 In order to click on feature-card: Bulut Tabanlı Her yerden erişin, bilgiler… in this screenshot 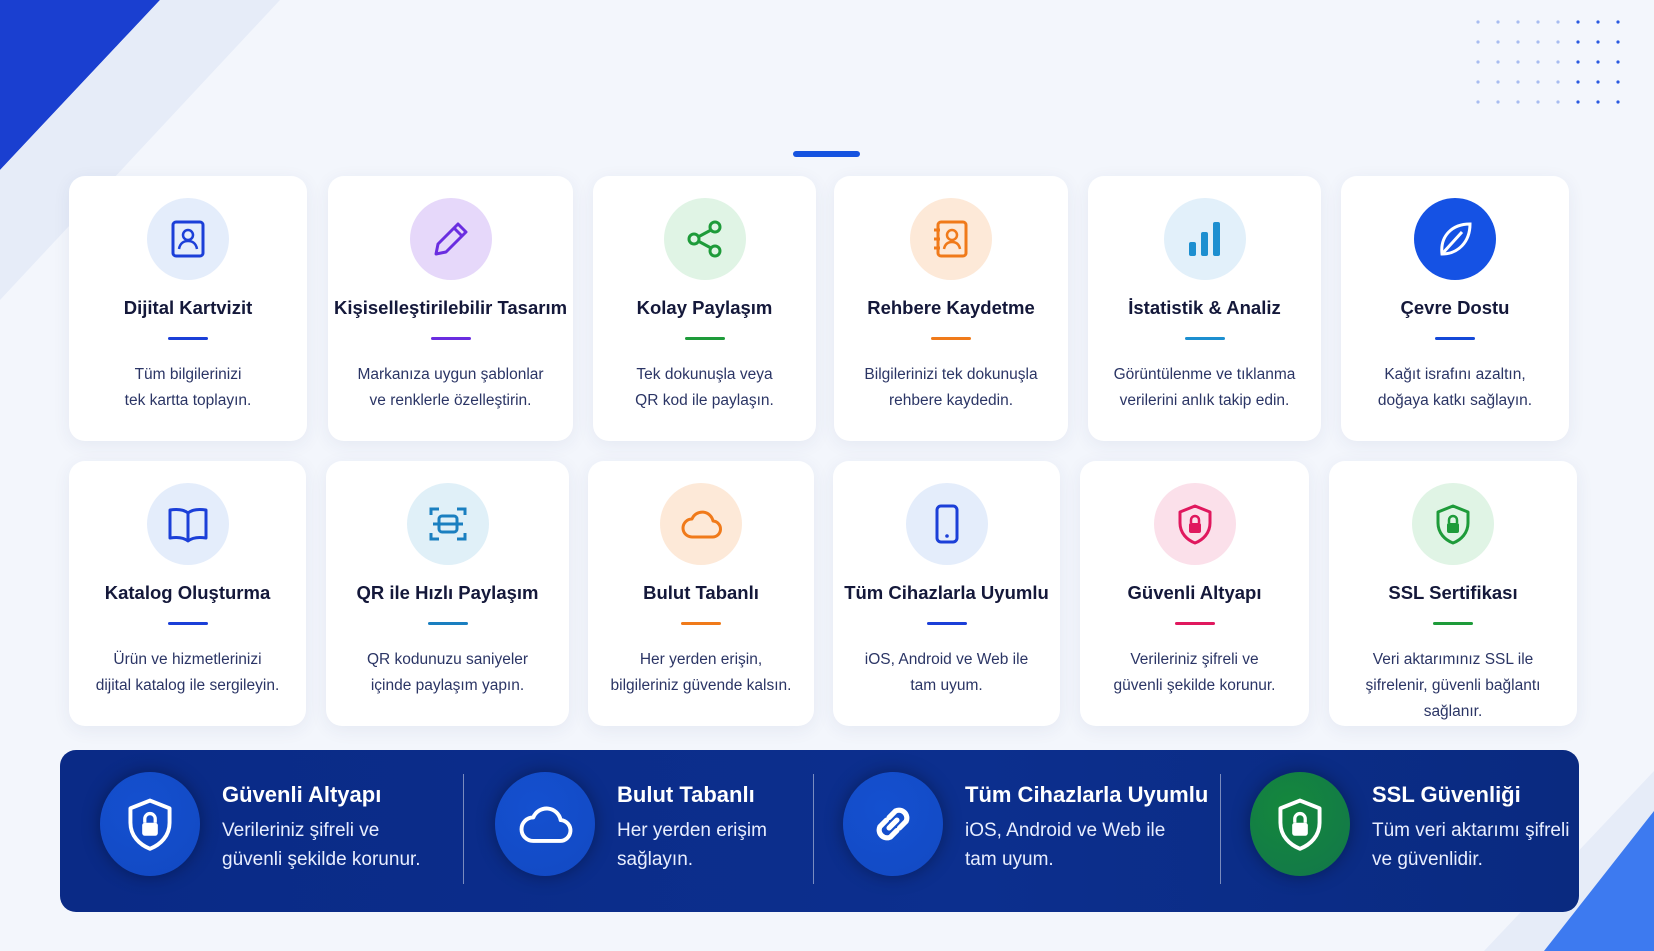, I will do `click(701, 593)`.